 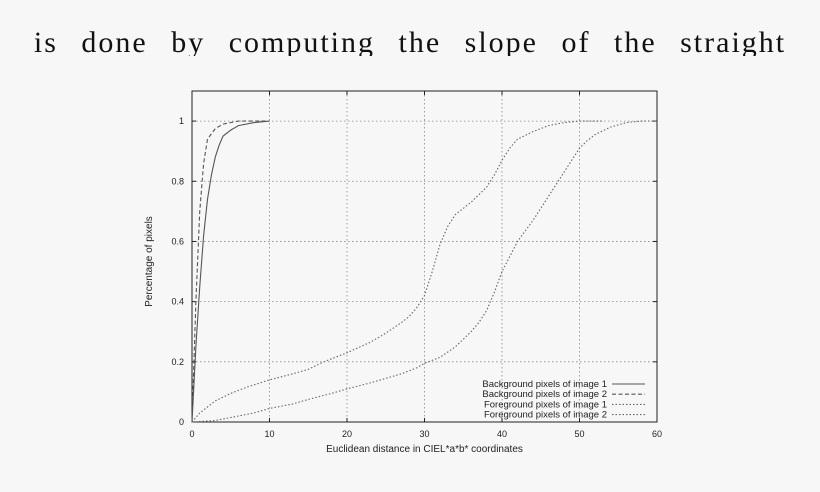 I want to click on legend-label-4: Foreground pixels of image 2, so click(x=545, y=415).